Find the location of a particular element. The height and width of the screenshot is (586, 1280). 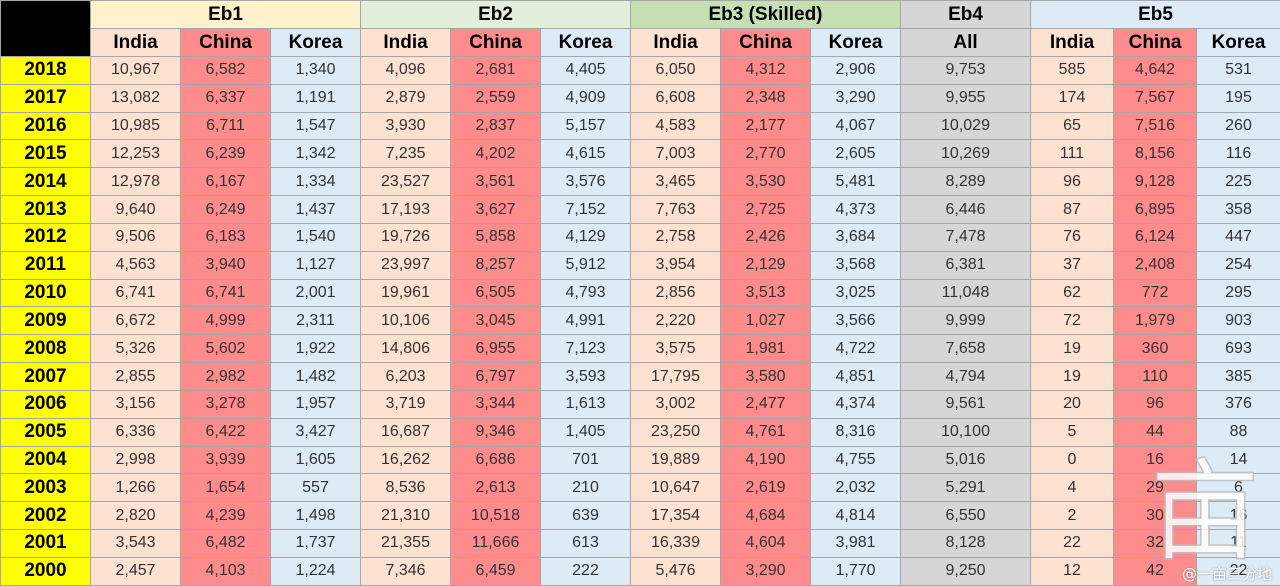

value-cell-eb1-china: 6,337 is located at coordinates (225, 98).